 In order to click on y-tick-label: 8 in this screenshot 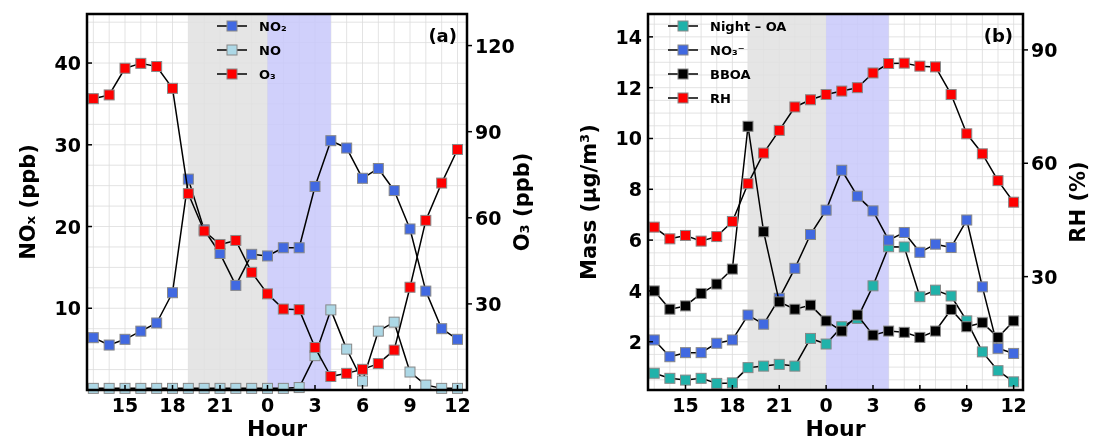, I will do `click(635, 189)`.